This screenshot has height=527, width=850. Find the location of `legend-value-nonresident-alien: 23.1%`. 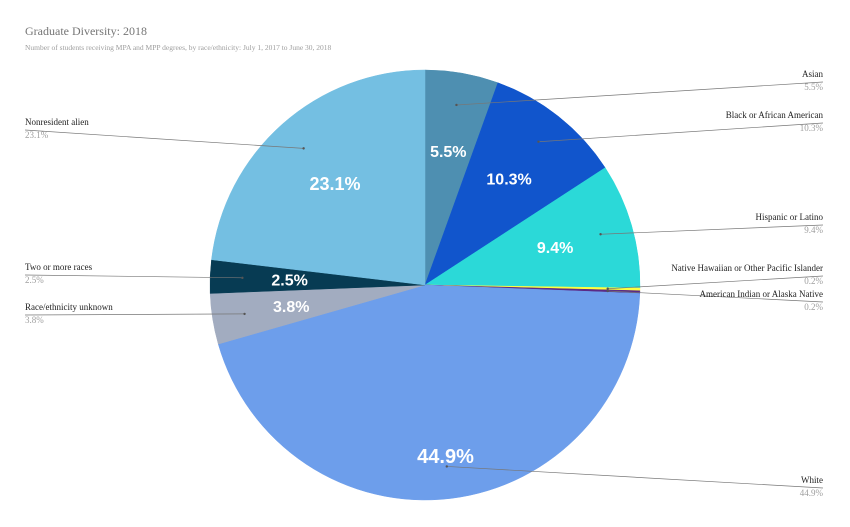

legend-value-nonresident-alien: 23.1% is located at coordinates (37, 135).